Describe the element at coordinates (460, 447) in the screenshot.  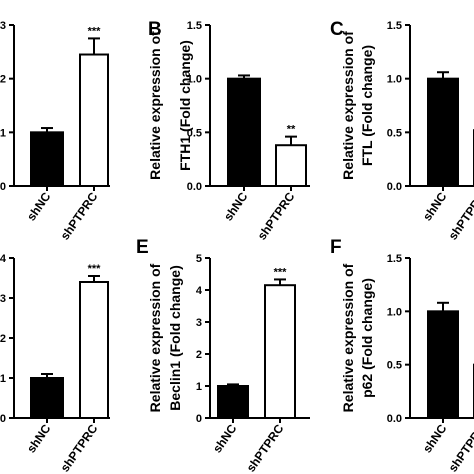
I see `x-tick-label-f: shPTPRC` at that location.